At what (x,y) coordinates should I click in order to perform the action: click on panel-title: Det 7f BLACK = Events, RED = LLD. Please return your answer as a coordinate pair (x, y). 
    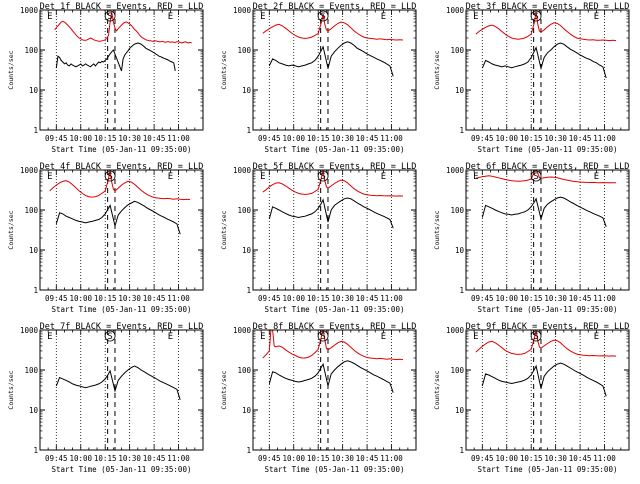
    Looking at the image, I should click on (122, 327).